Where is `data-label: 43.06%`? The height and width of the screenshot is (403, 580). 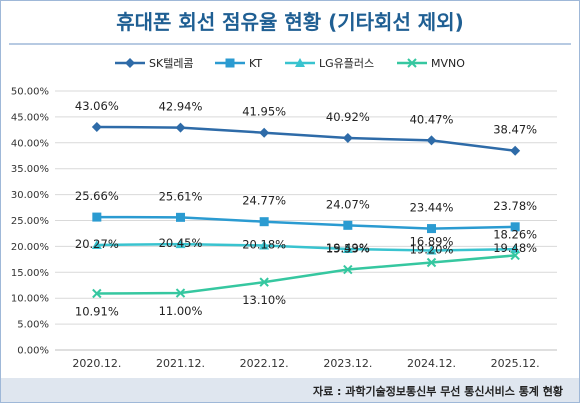
data-label: 43.06% is located at coordinates (97, 106).